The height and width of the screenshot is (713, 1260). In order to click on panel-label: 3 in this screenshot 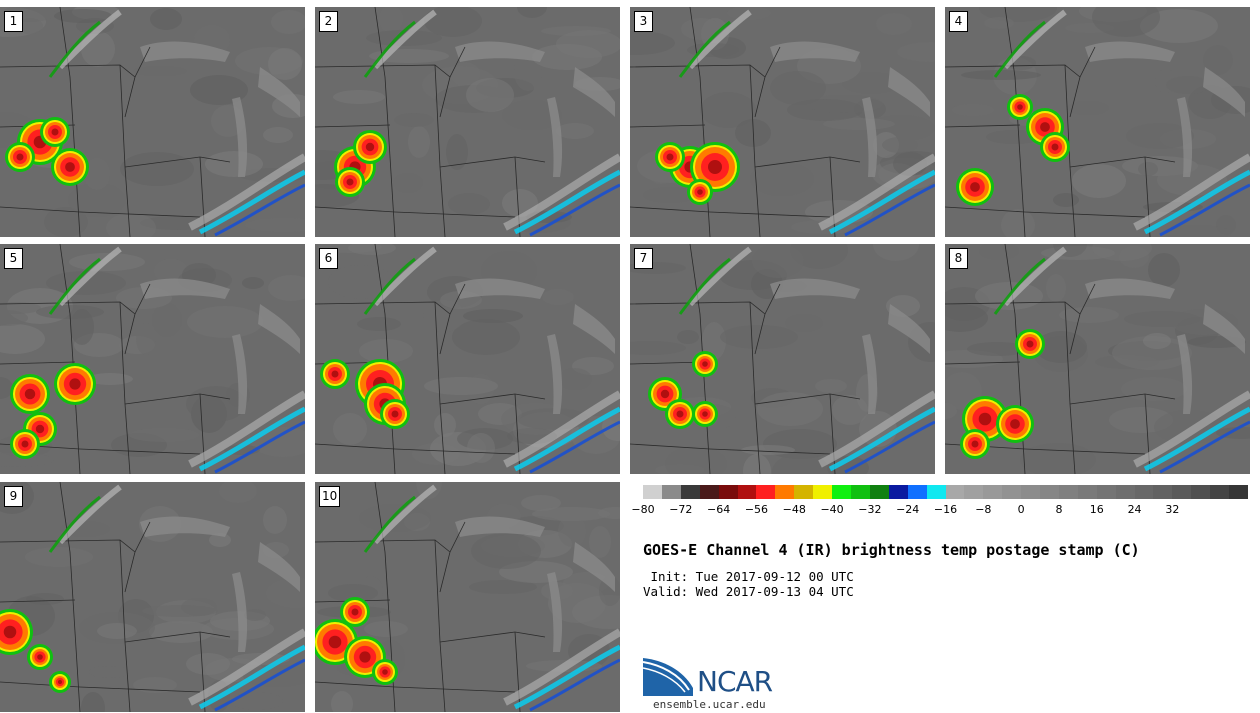, I will do `click(643, 21)`.